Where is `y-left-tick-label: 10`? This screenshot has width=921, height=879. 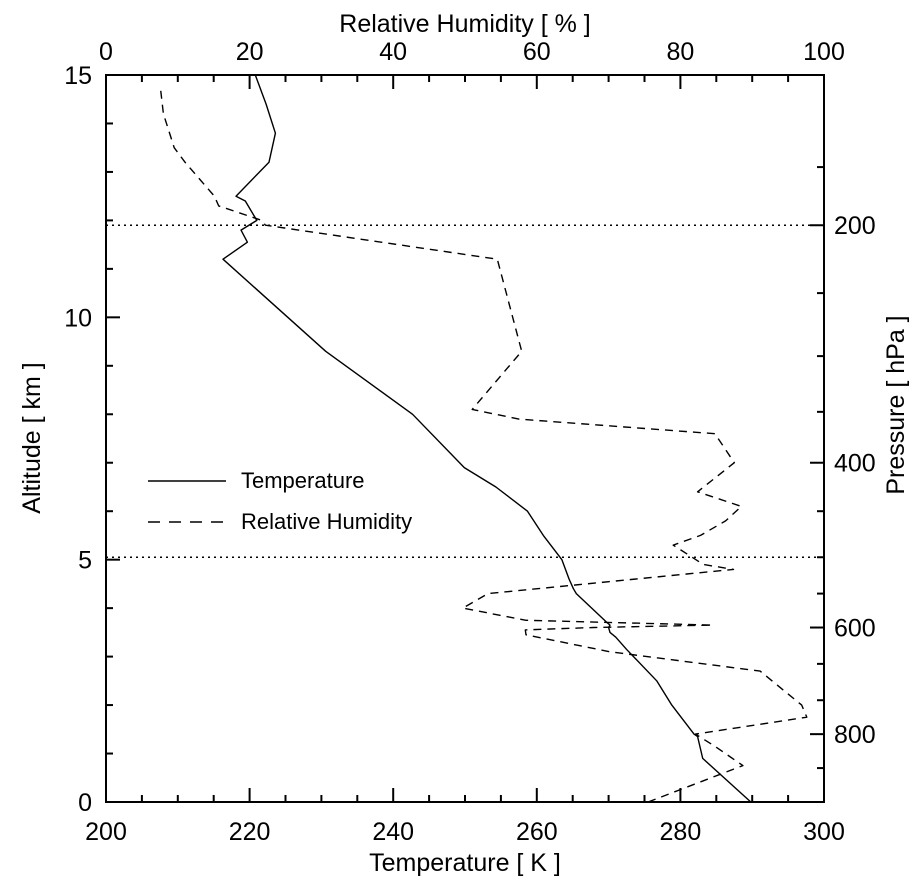 y-left-tick-label: 10 is located at coordinates (78, 318).